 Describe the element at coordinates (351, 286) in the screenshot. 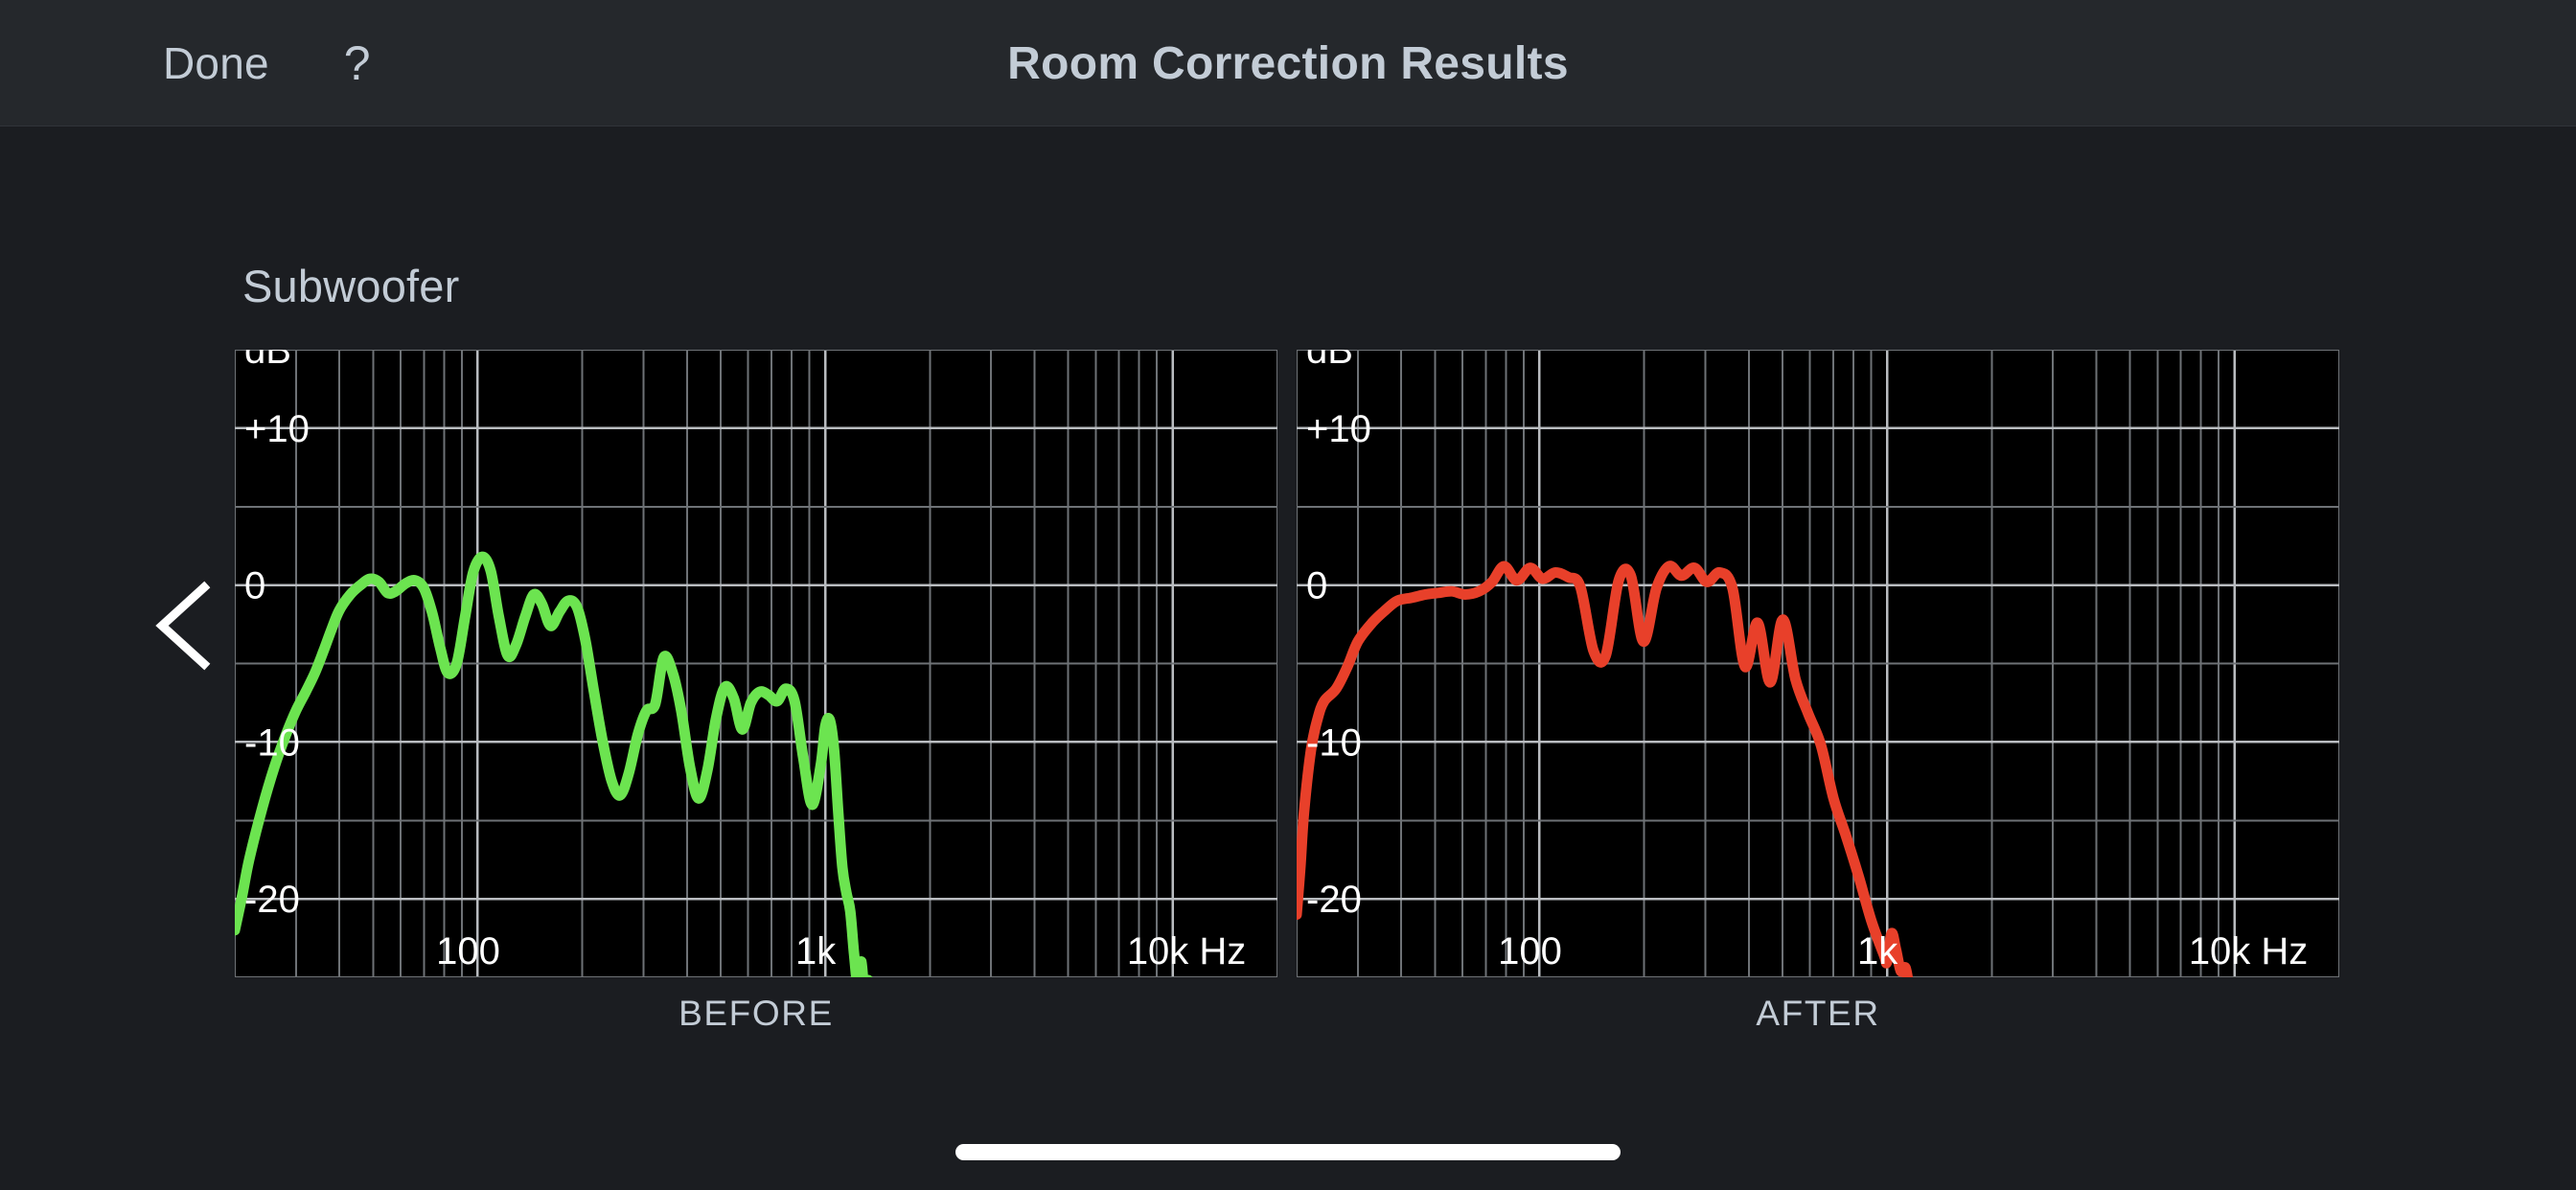

I see `speaker-channel-label: Subwoofer` at that location.